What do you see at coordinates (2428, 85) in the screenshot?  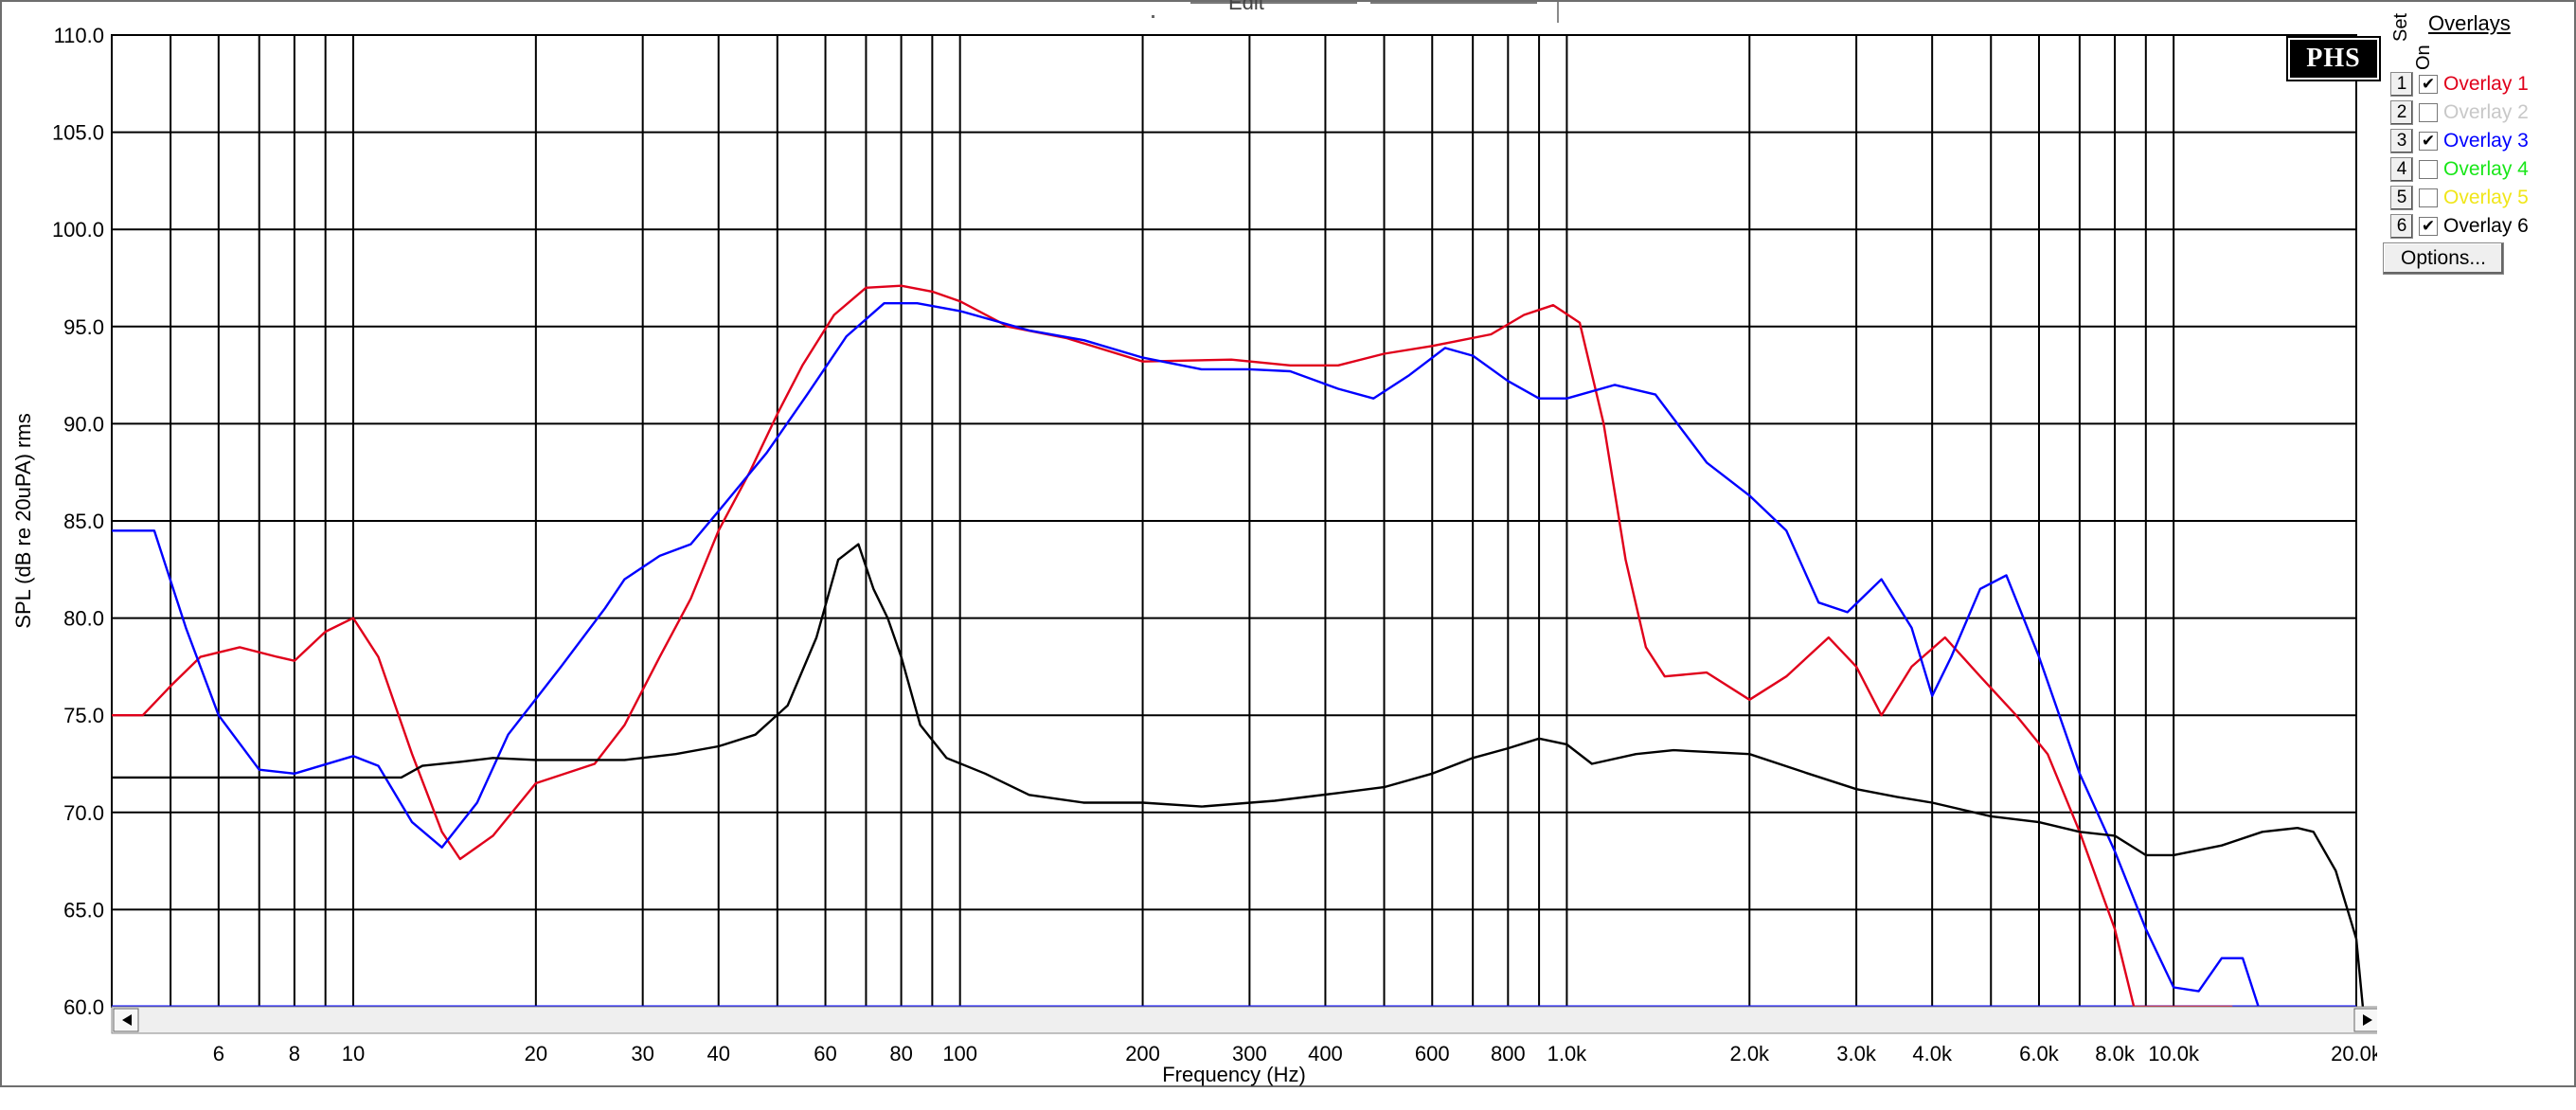 I see `overlay-checkbox-1: ✔` at bounding box center [2428, 85].